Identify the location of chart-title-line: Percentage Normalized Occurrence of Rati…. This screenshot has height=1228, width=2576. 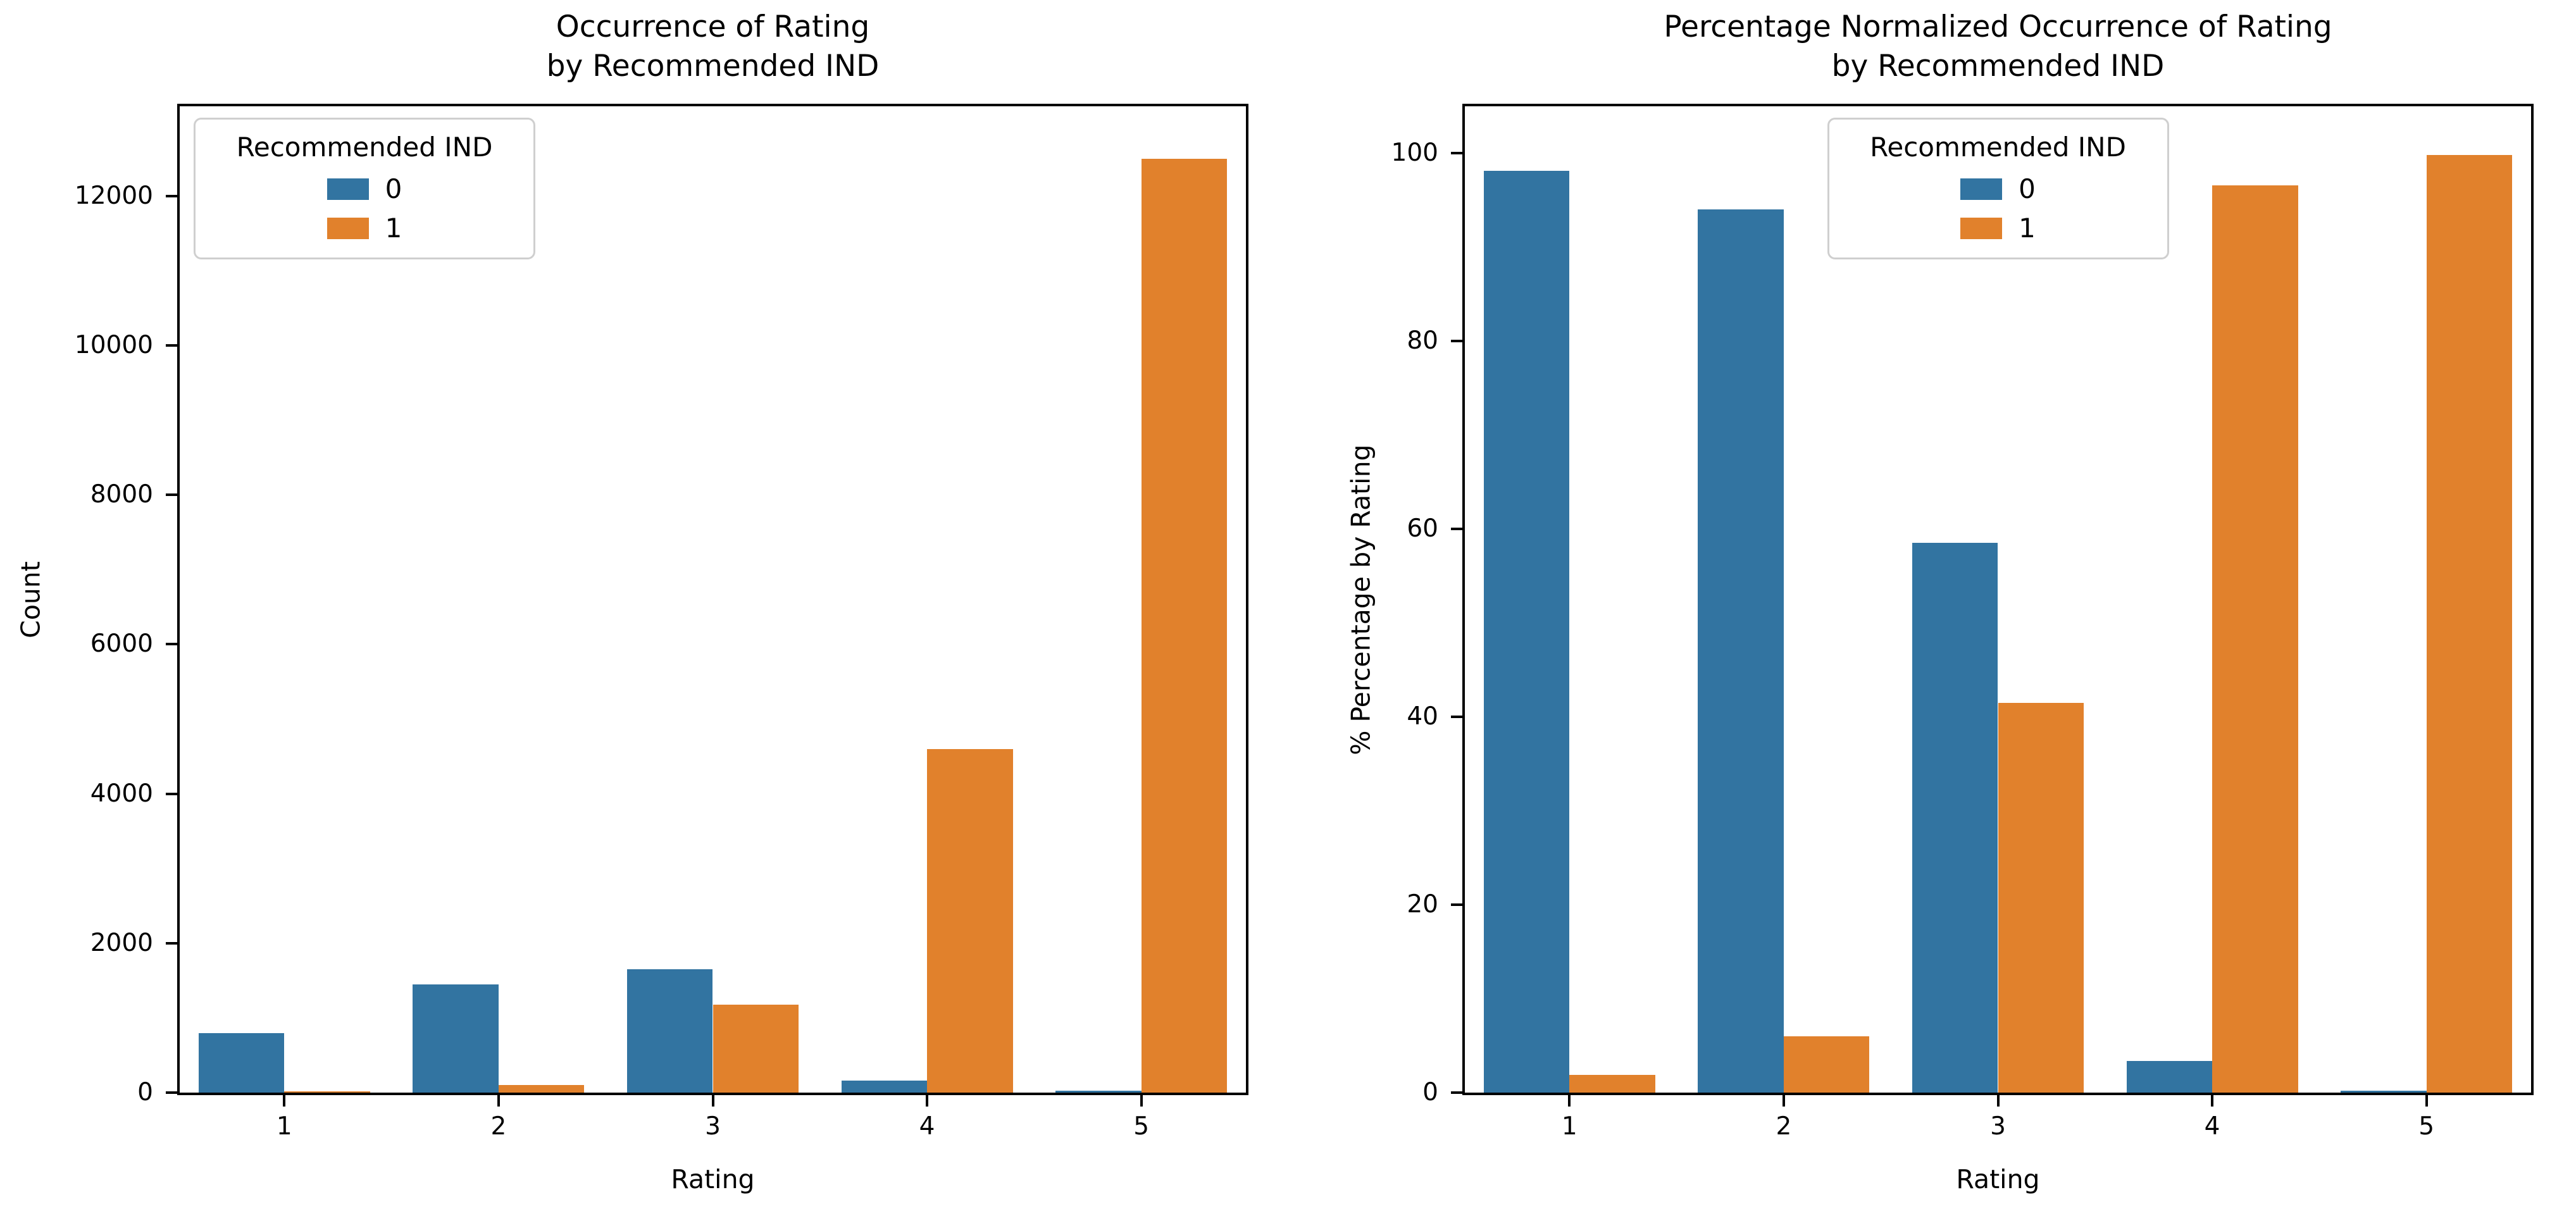
(1998, 26).